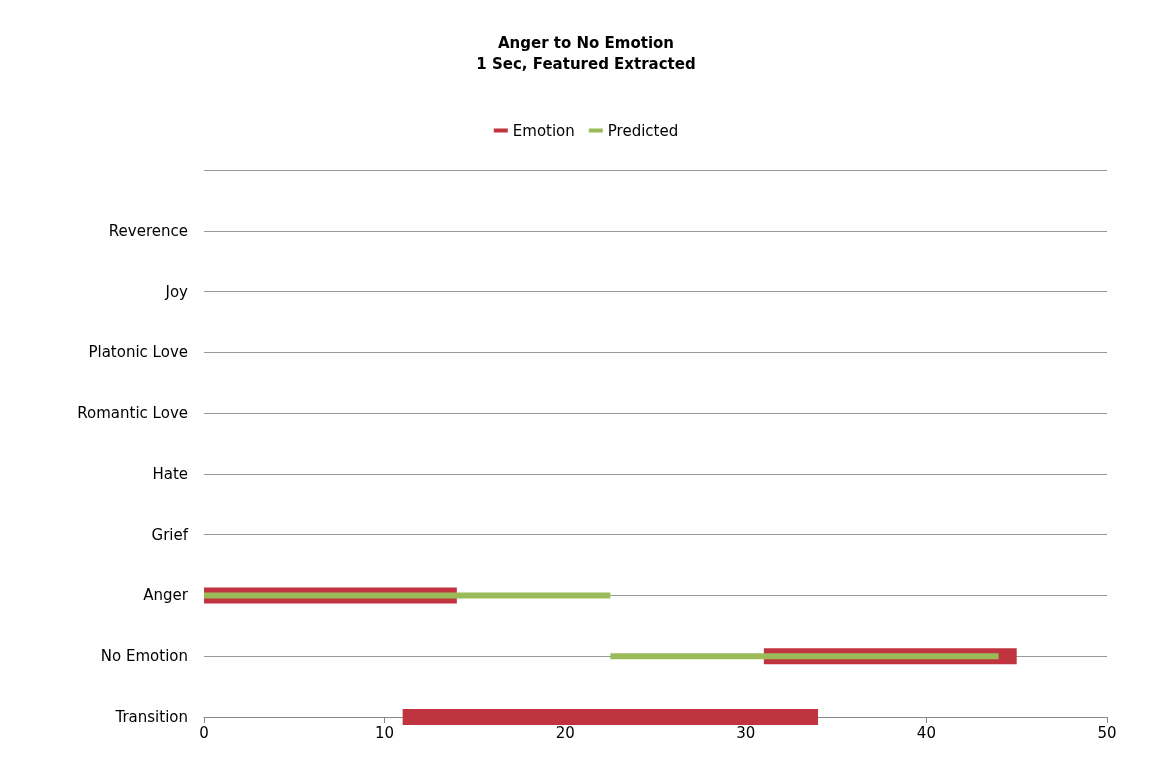 This screenshot has width=1172, height=771. What do you see at coordinates (586, 63) in the screenshot?
I see `chart-subtitle: 1 Sec, Featured Extracted` at bounding box center [586, 63].